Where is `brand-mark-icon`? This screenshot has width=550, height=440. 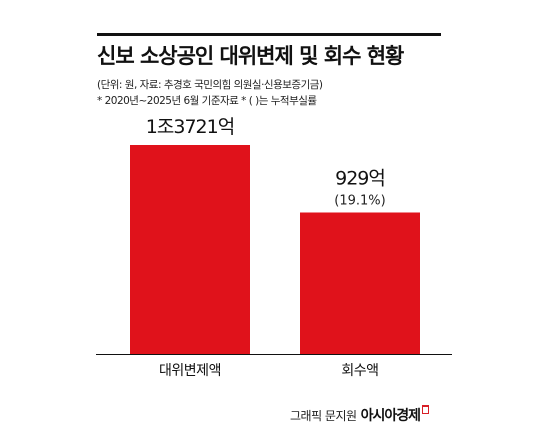
brand-mark-icon is located at coordinates (425, 409).